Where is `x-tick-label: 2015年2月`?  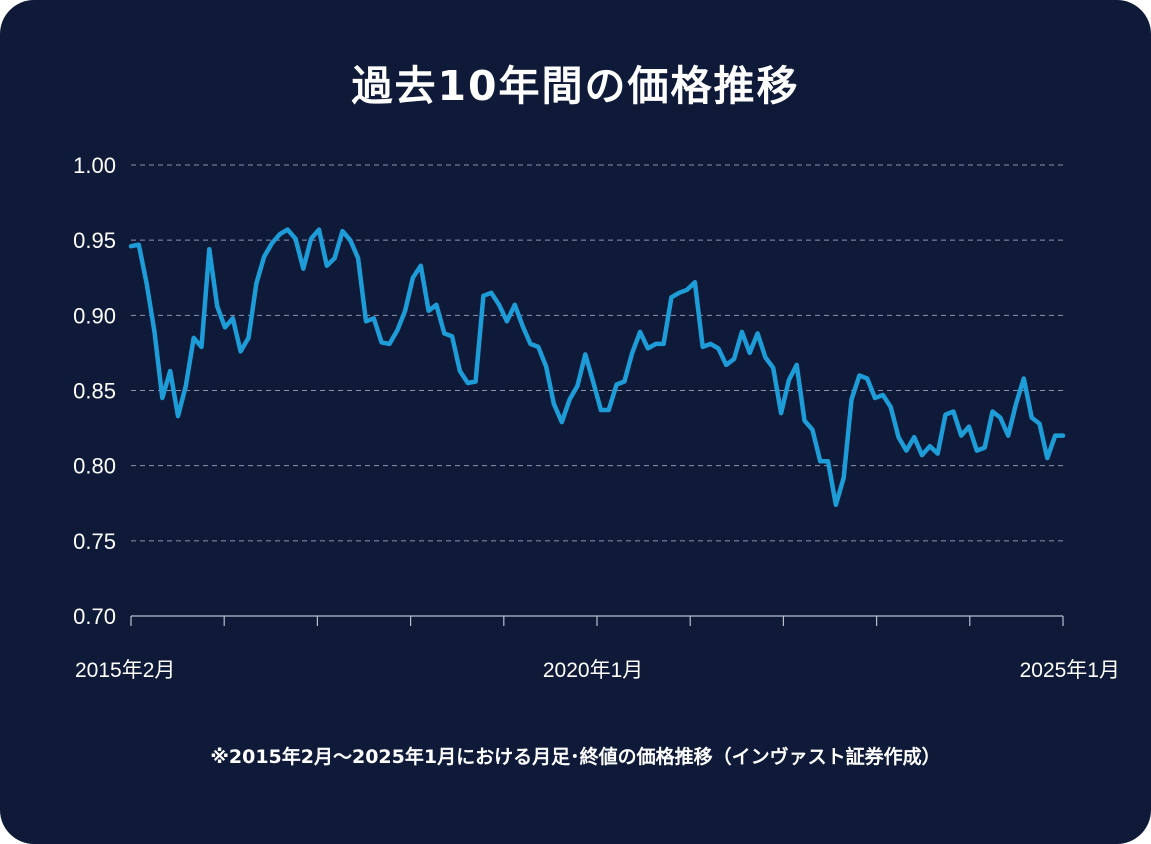 x-tick-label: 2015年2月 is located at coordinates (125, 670).